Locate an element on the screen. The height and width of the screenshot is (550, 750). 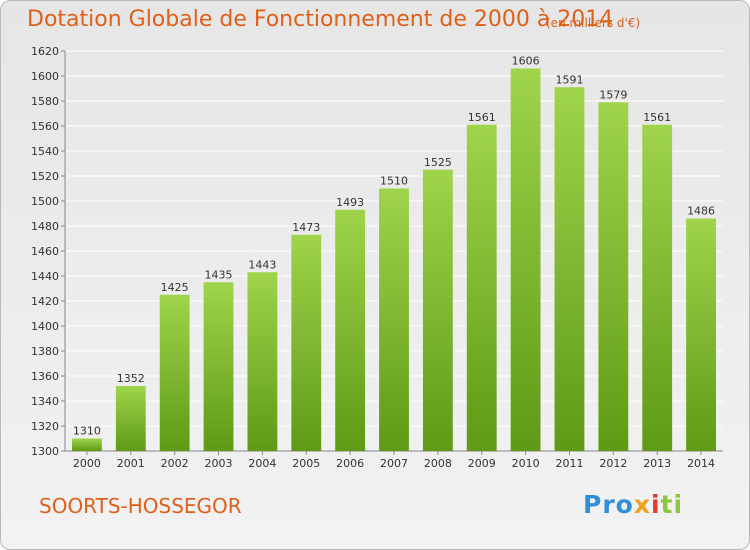
chart-subtitle: (en milliers d'€) is located at coordinates (593, 23).